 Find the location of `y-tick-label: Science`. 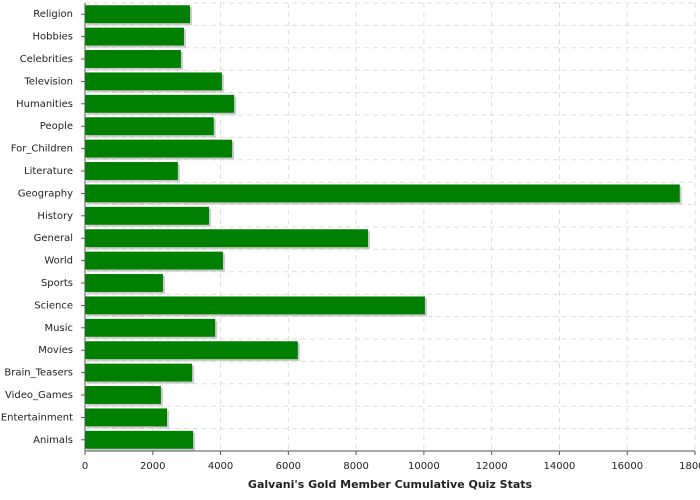

y-tick-label: Science is located at coordinates (53, 305).